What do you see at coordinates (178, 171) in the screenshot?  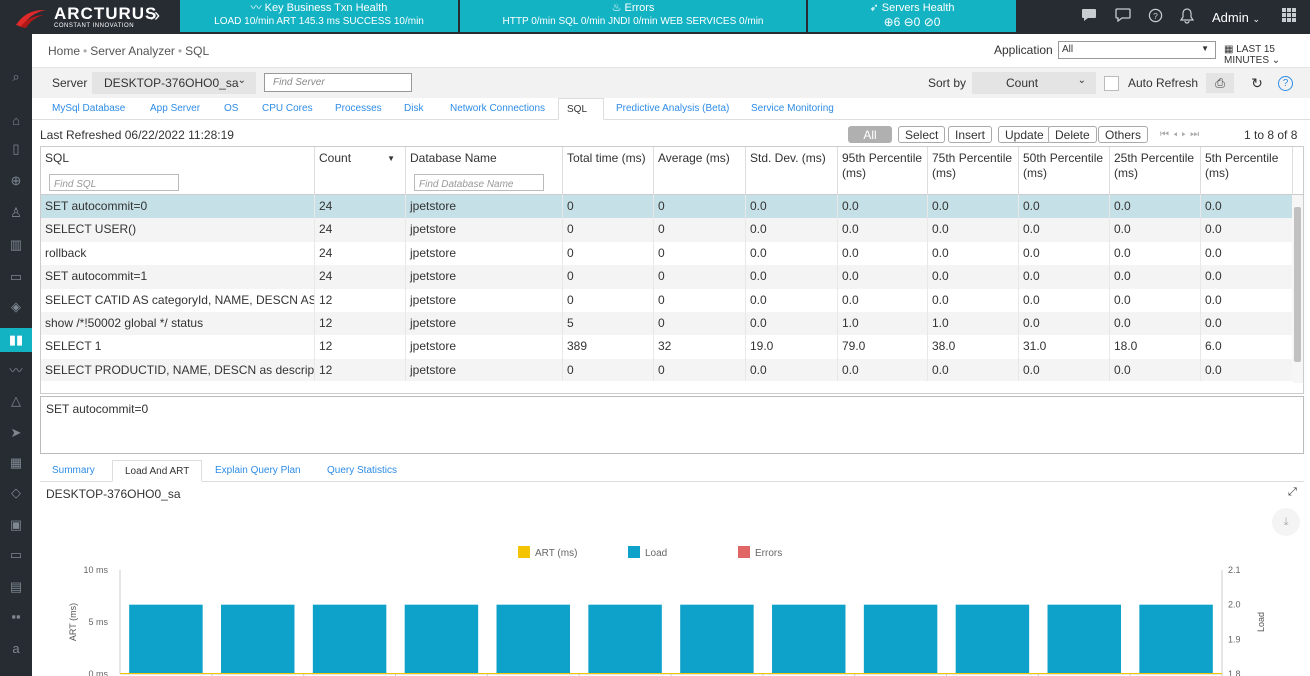 I see `column-header-sql: SQL Find SQL` at bounding box center [178, 171].